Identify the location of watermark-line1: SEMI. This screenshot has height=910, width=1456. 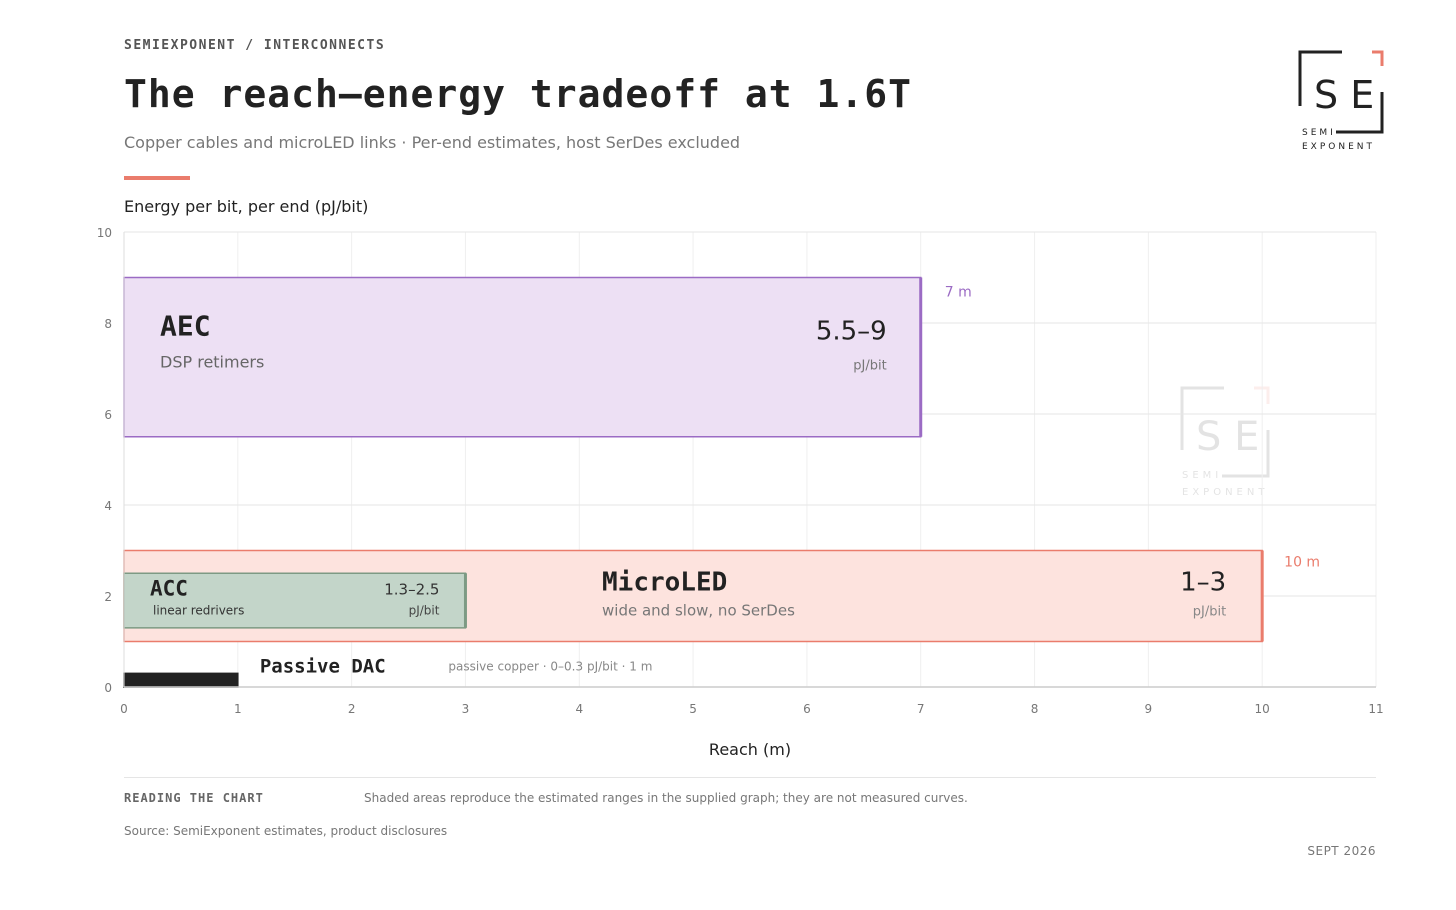
(1202, 475).